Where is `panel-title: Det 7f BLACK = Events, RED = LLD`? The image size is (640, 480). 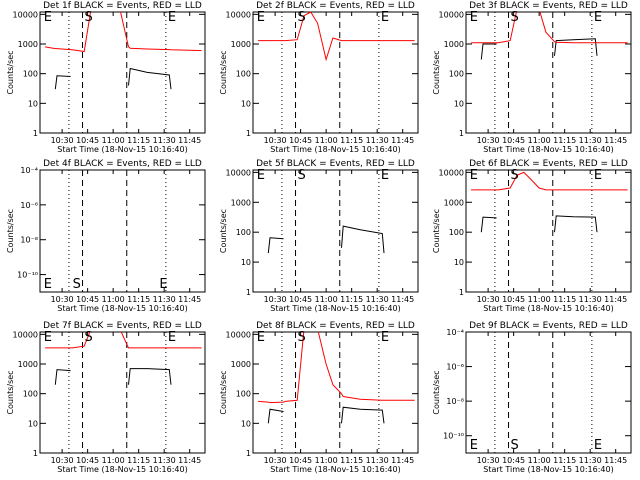 panel-title: Det 7f BLACK = Events, RED = LLD is located at coordinates (122, 326).